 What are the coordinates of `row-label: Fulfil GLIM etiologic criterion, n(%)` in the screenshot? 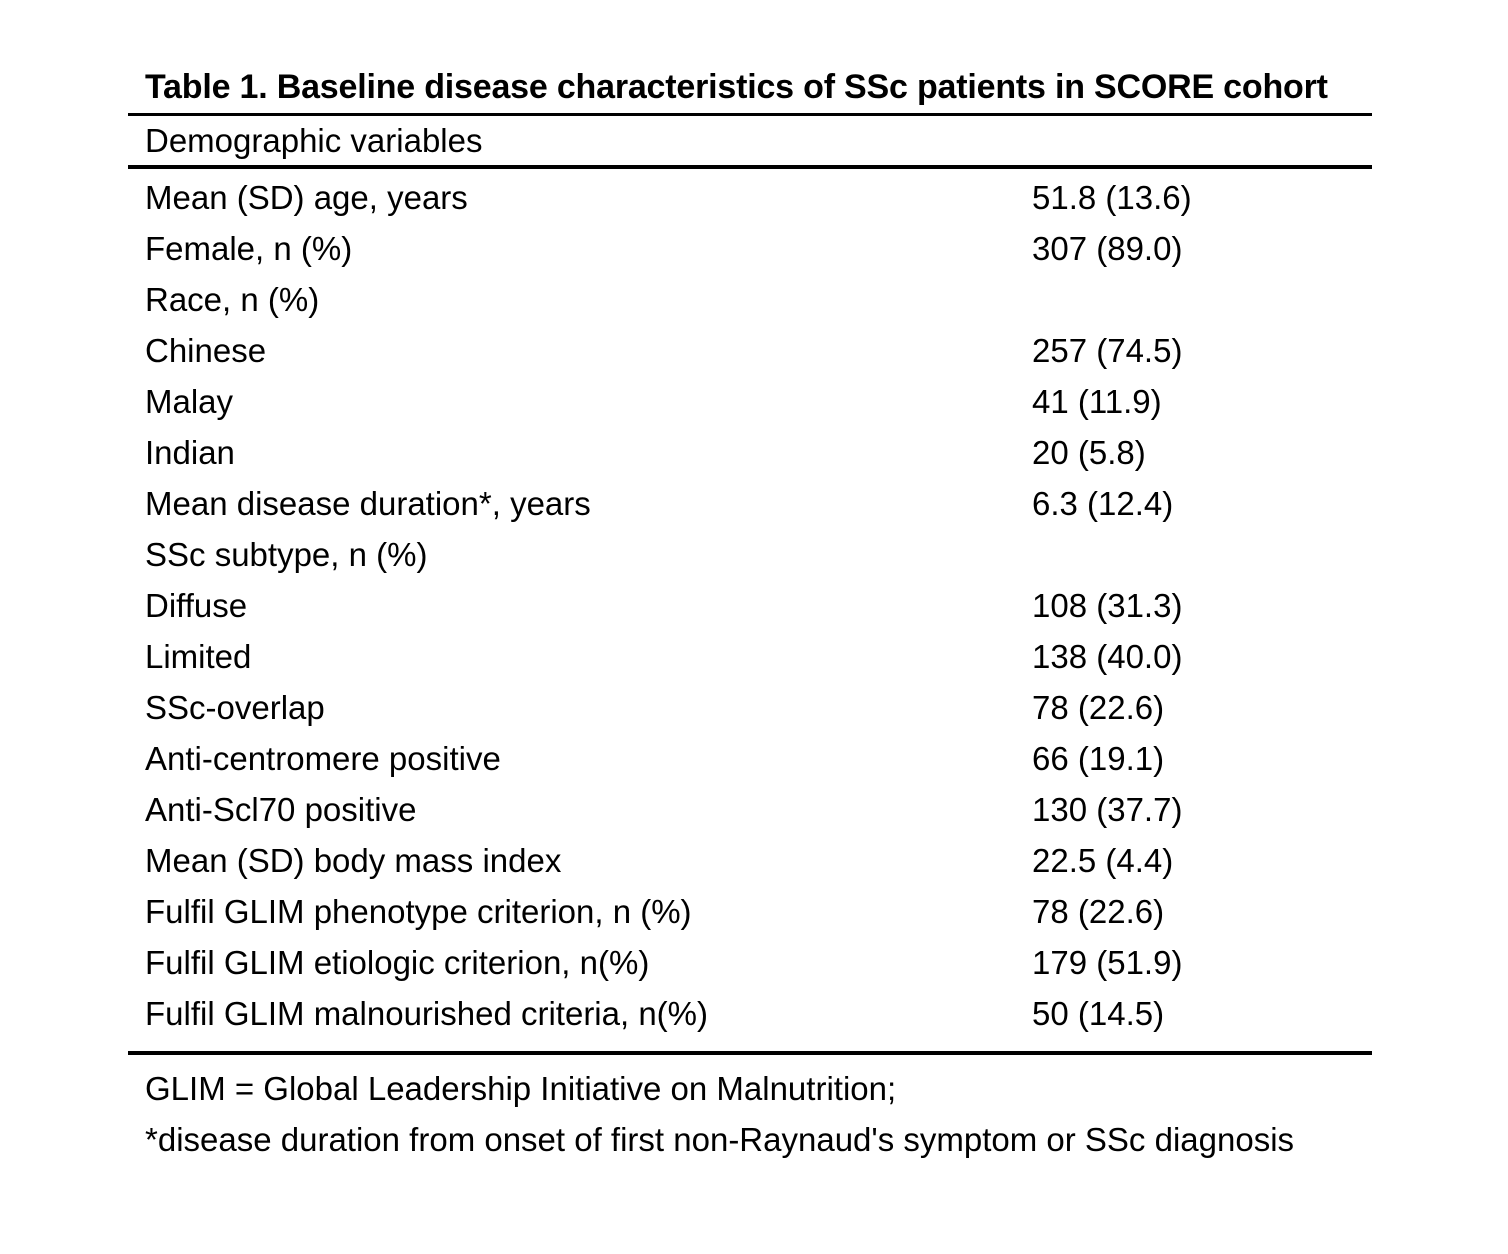 It's located at (397, 962).